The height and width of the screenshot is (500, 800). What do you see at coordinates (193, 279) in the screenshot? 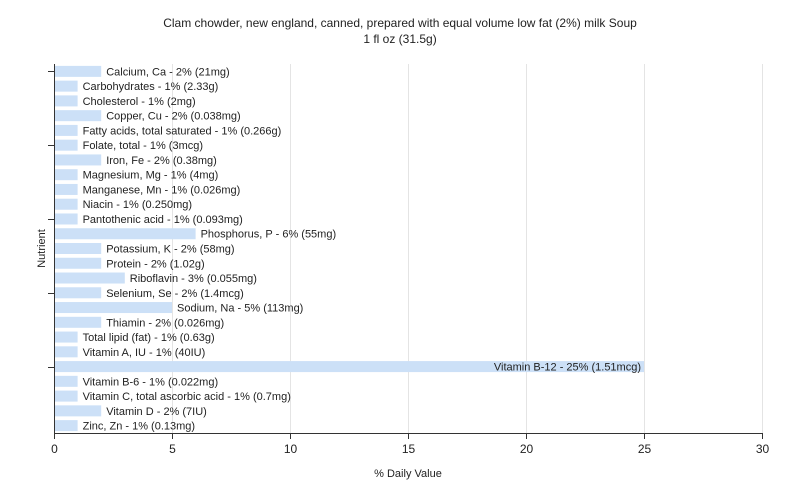
I see `bar-label: Riboflavin - 3% (0.055mg)` at bounding box center [193, 279].